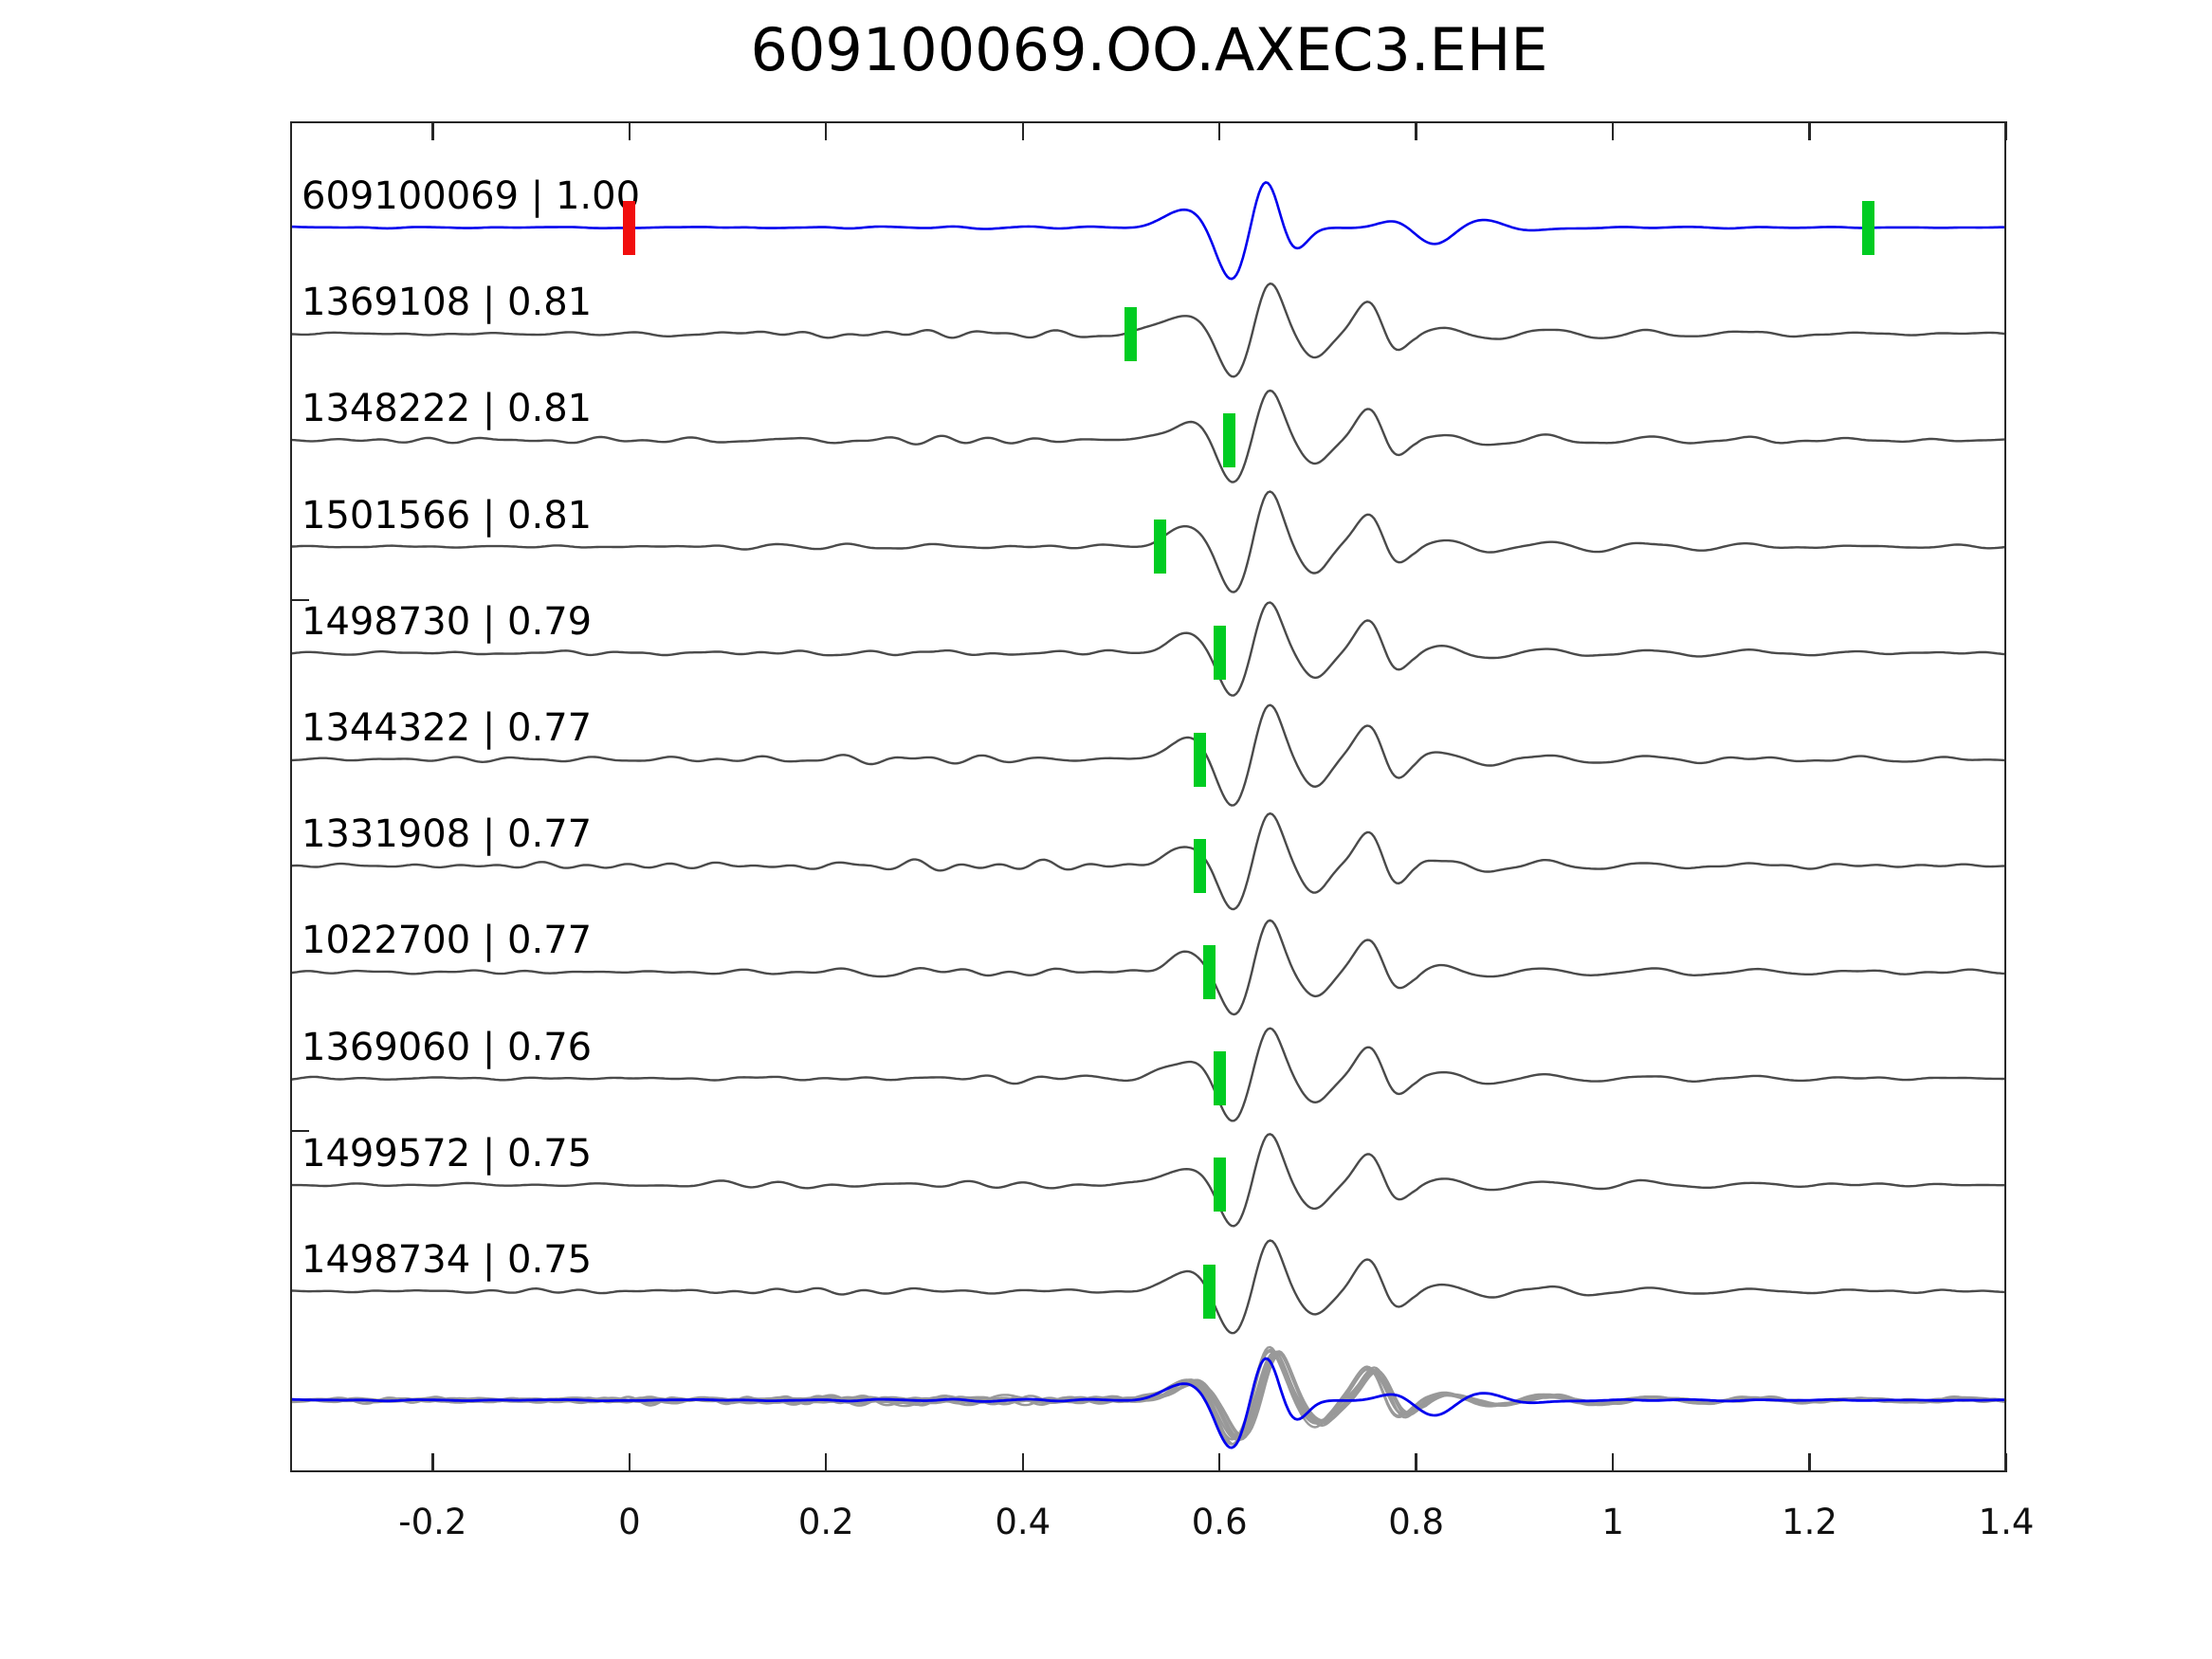 This screenshot has width=2212, height=1659. Describe the element at coordinates (447, 834) in the screenshot. I see `trace-label-1331908: 1331908 | 0.77` at that location.